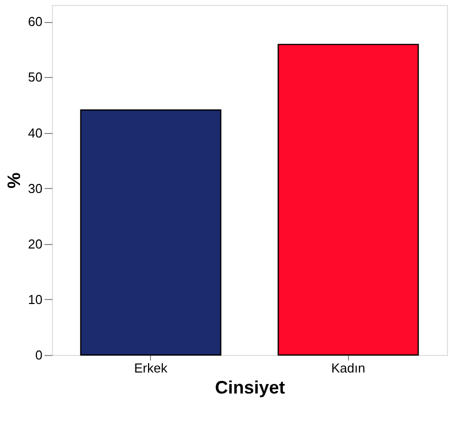 Image resolution: width=468 pixels, height=423 pixels. I want to click on x-axis-title: Cinsiyet, so click(250, 388).